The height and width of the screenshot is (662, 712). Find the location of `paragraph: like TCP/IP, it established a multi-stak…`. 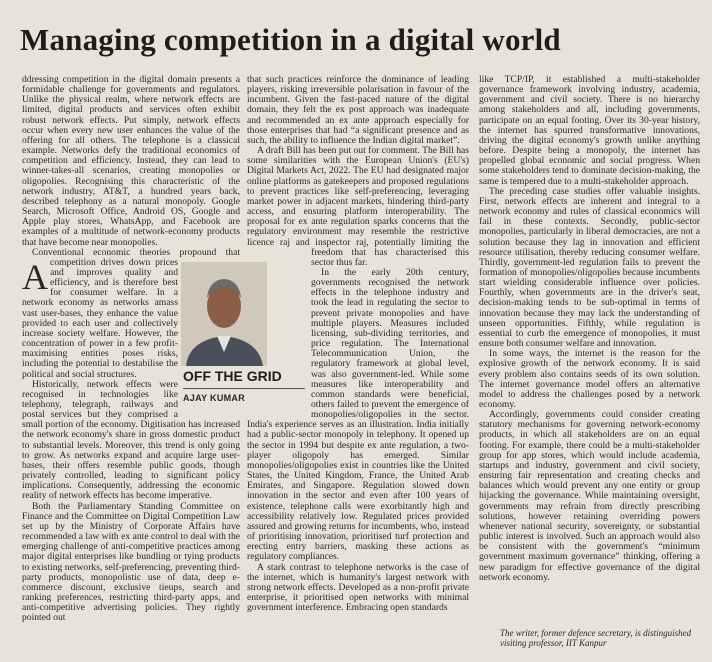

paragraph: like TCP/IP, it established a multi-stak… is located at coordinates (589, 131).